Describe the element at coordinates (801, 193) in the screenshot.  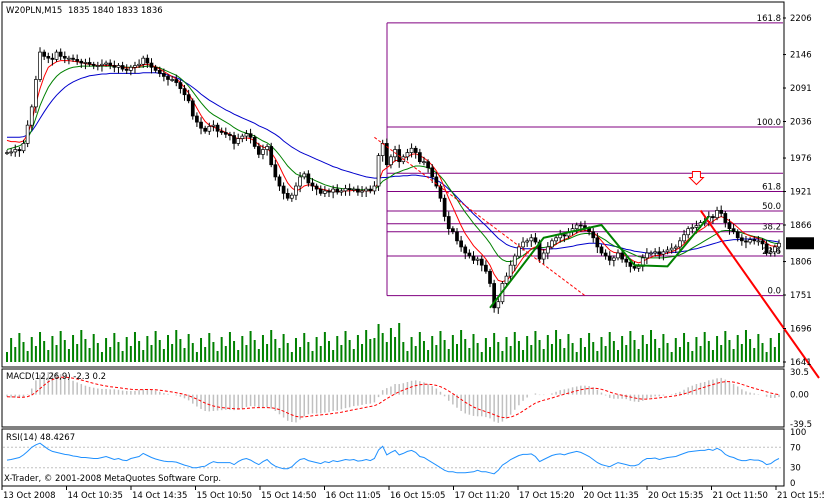
I see `price-tick-label: 1921` at that location.